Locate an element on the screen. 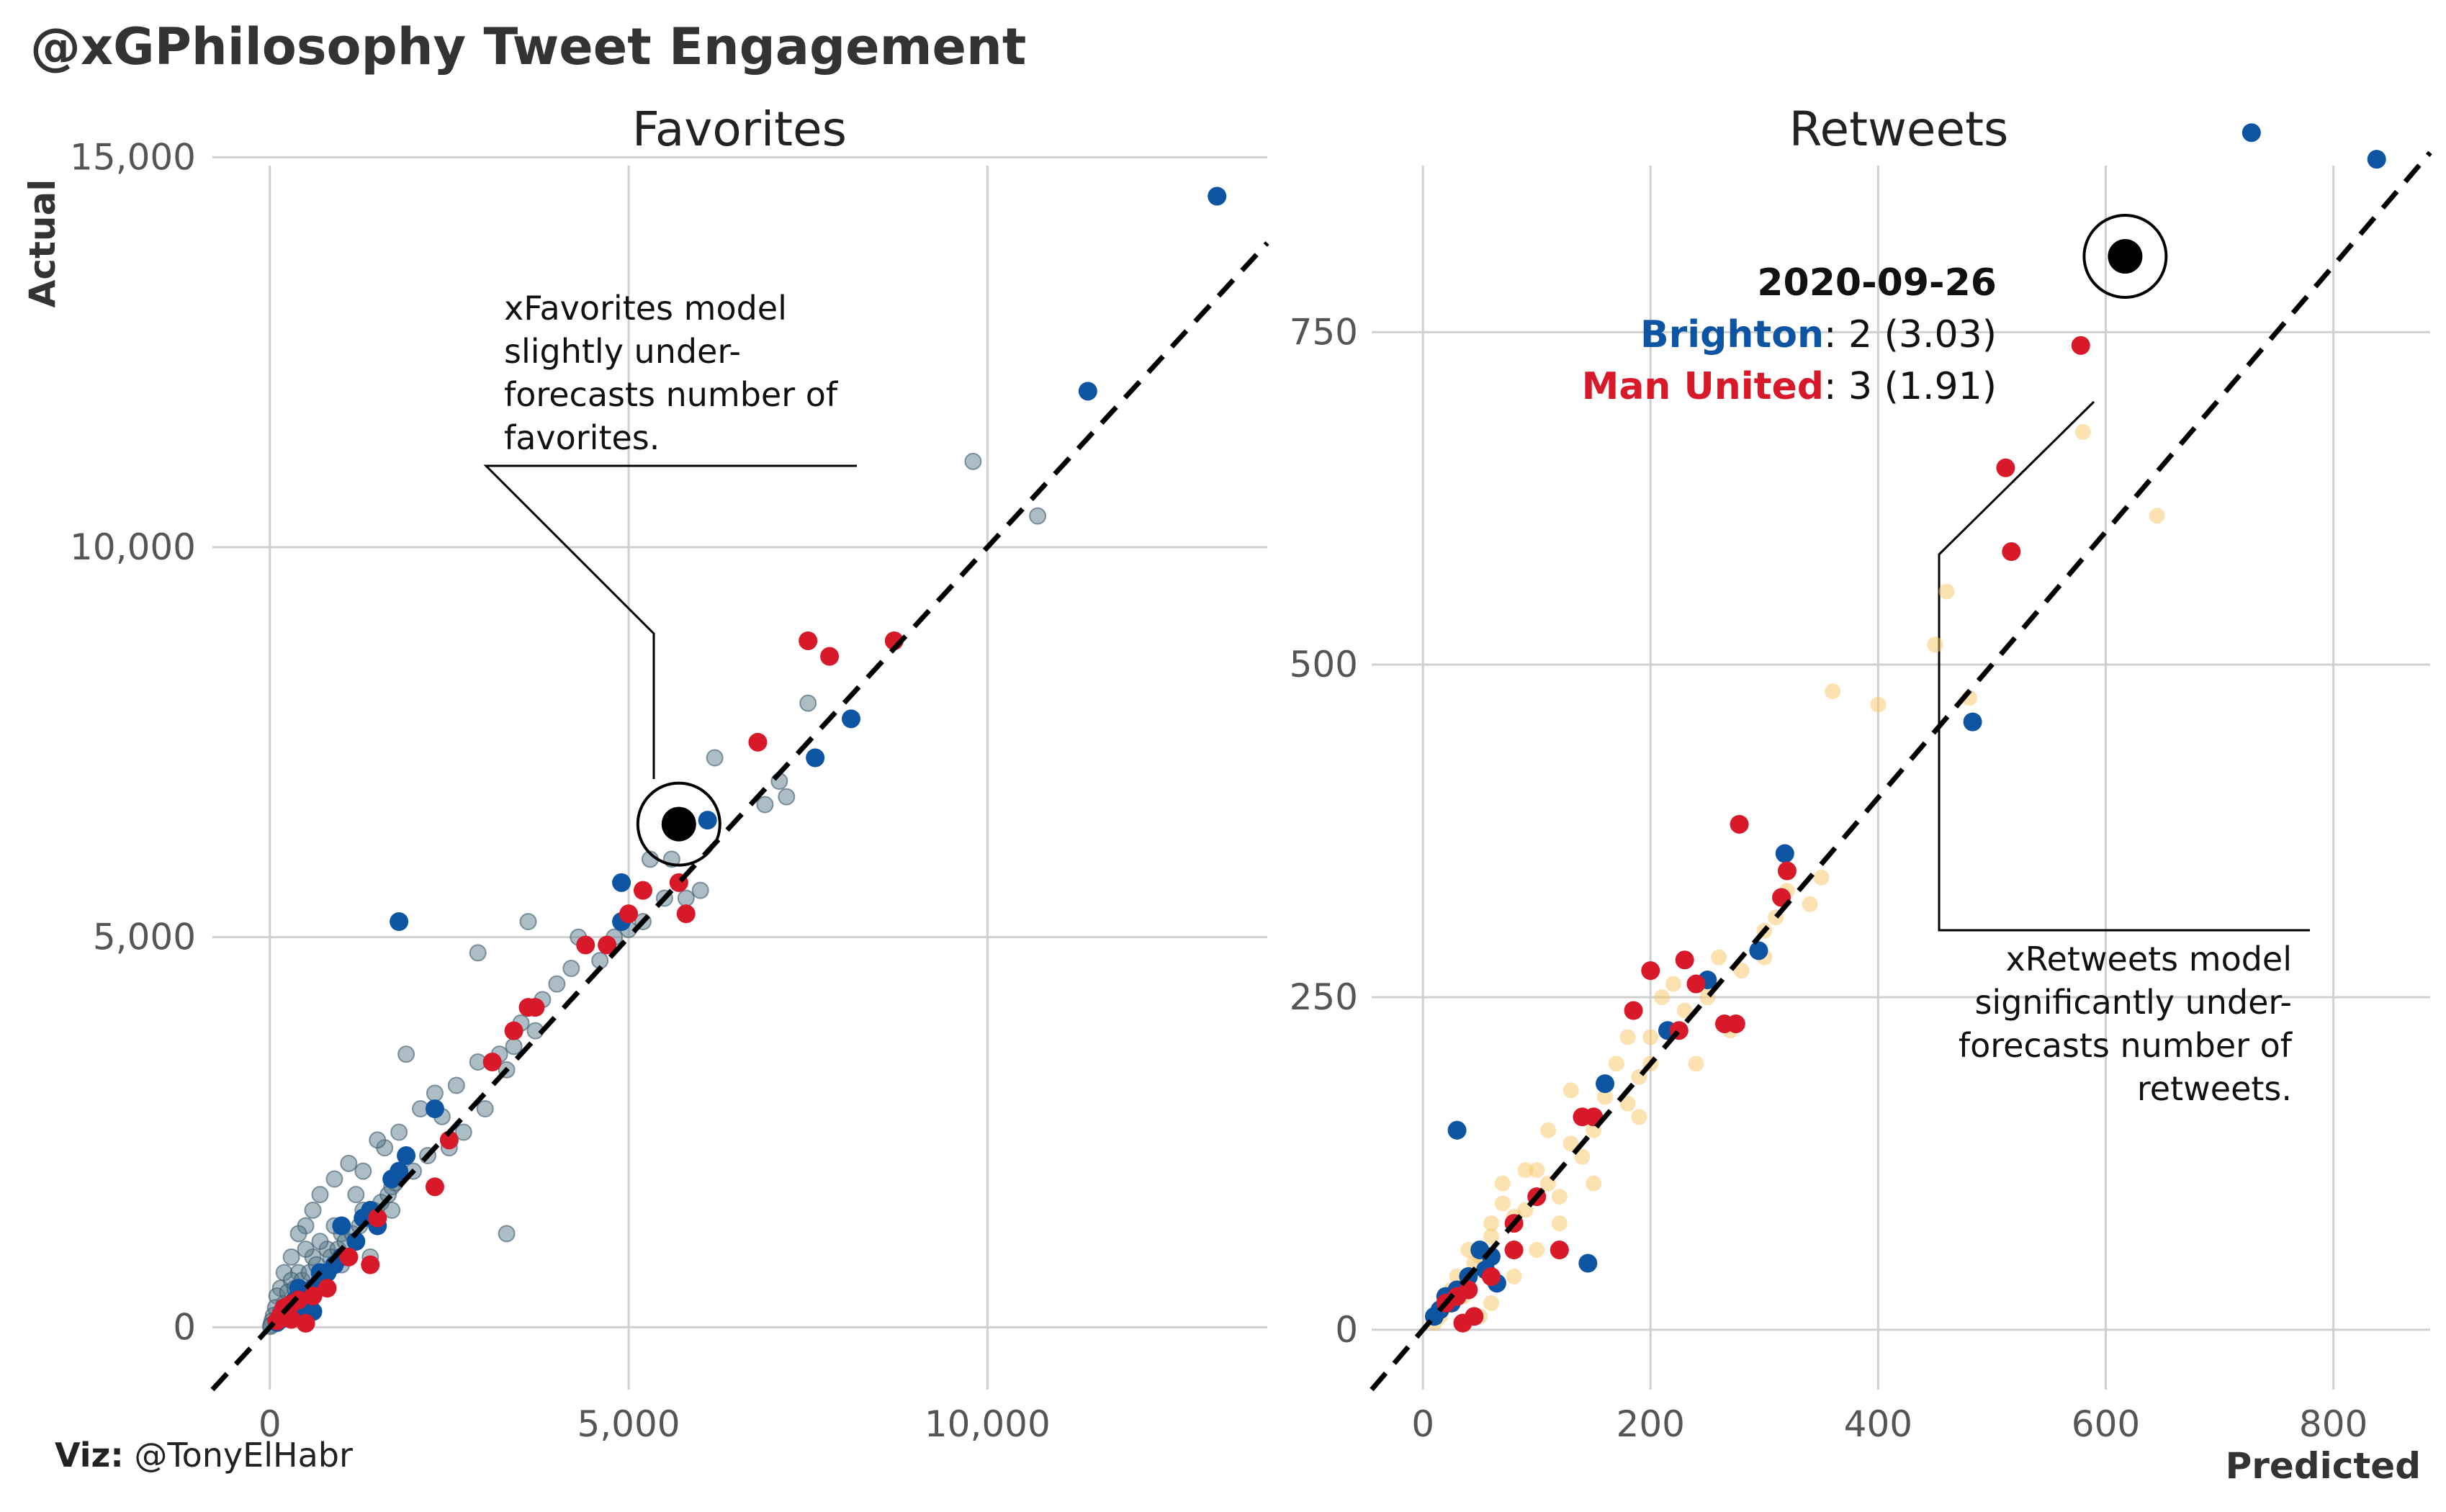 This screenshot has height=1512, width=2446. y-tick-label: 750 is located at coordinates (1324, 332).